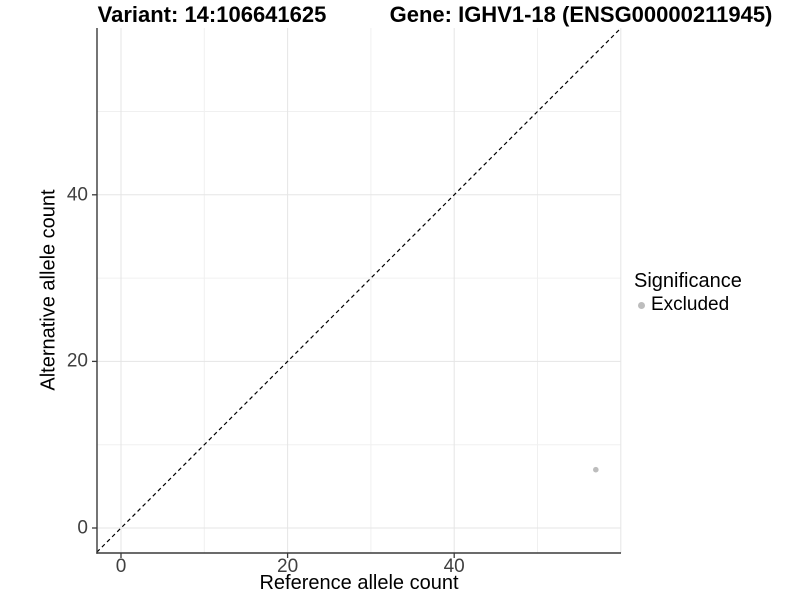 This screenshot has height=600, width=800. Describe the element at coordinates (288, 566) in the screenshot. I see `x-tick-label-20: 20` at that location.